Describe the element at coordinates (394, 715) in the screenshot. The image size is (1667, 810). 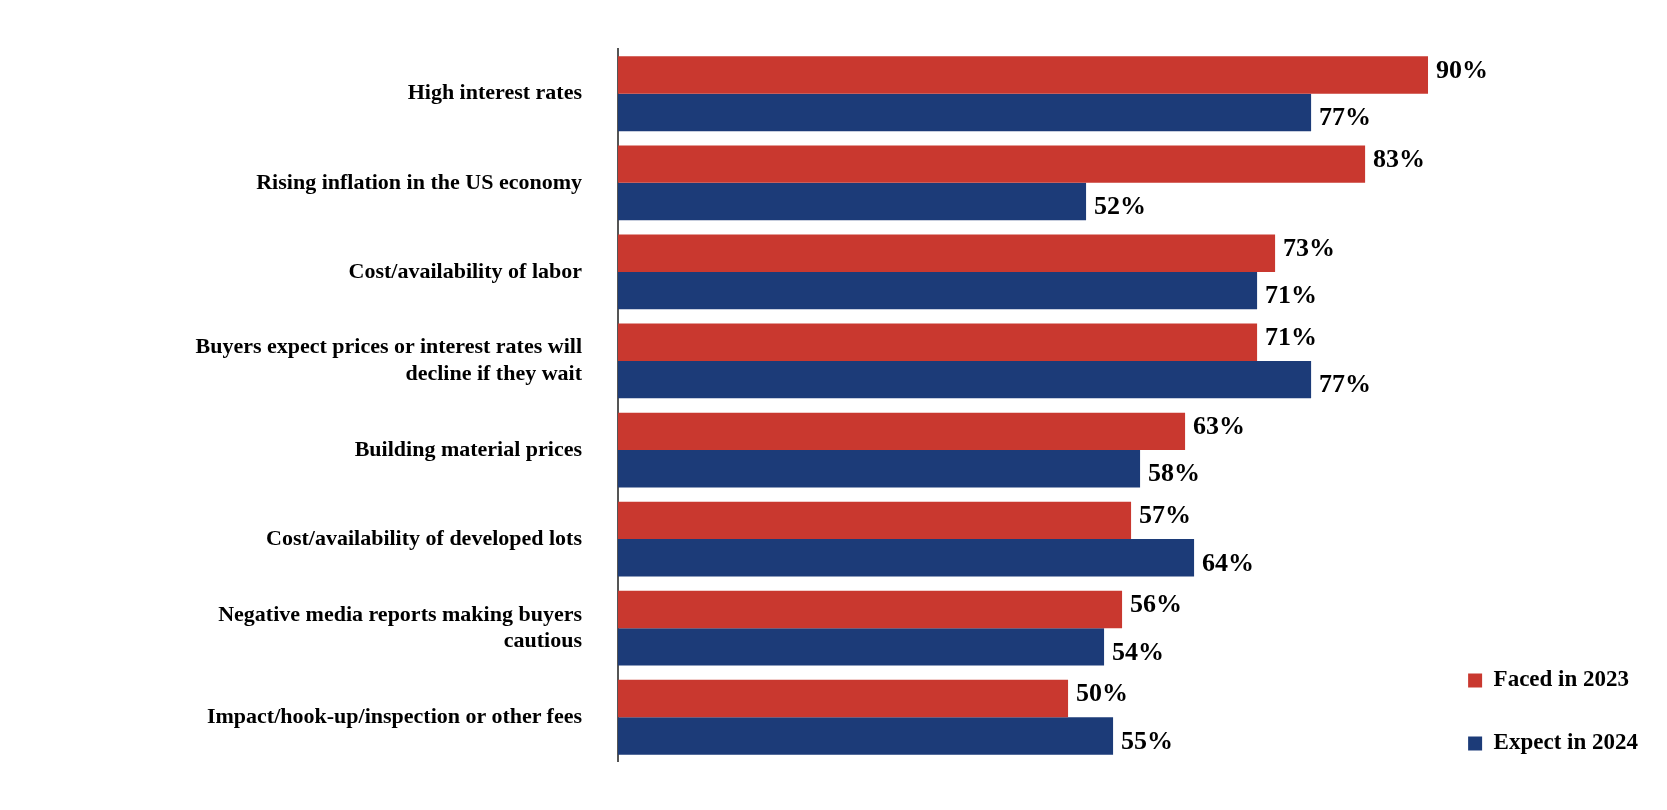
I see `y-tick-label: Impact/hook-up/inspection or other fees` at that location.